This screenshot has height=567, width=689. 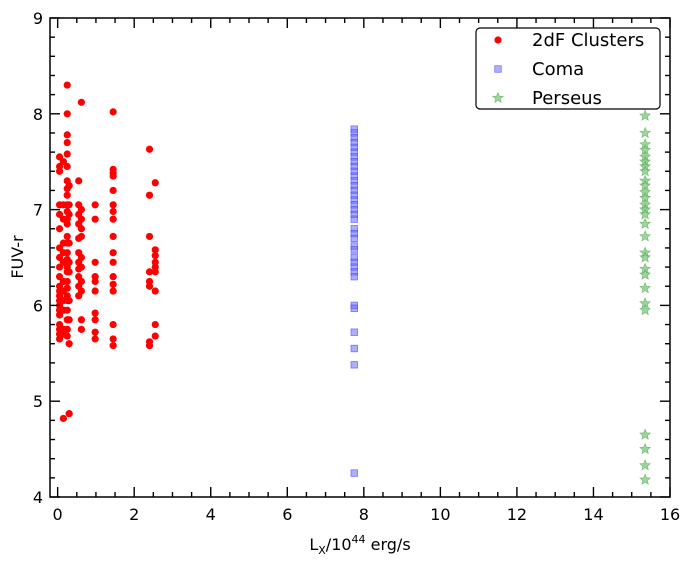 What do you see at coordinates (588, 40) in the screenshot?
I see `legend-label: 2dF Clusters` at bounding box center [588, 40].